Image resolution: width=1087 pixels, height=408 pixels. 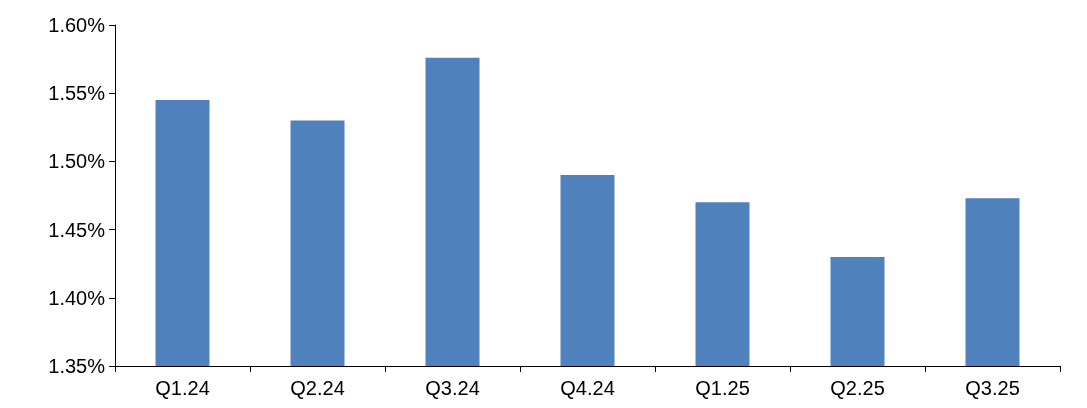 I want to click on x-tick-label: Q1.24, so click(x=182, y=388).